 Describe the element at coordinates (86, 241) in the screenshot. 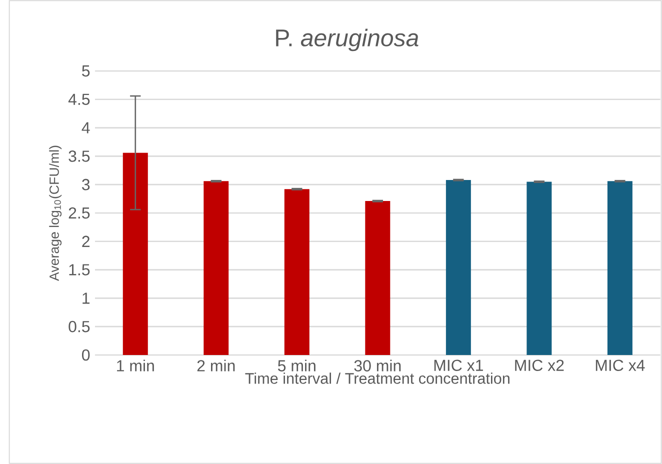

I see `y-tick-label: 2` at that location.